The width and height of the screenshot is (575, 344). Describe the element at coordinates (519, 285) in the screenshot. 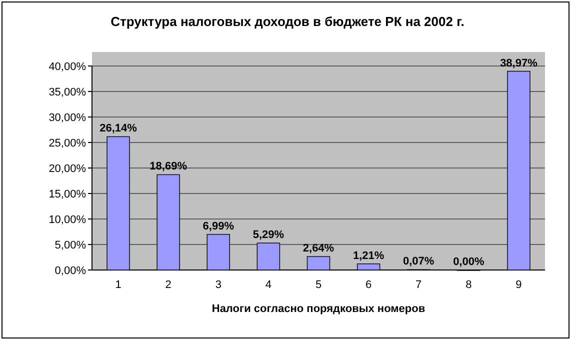

I see `x-tick-label: 9` at that location.